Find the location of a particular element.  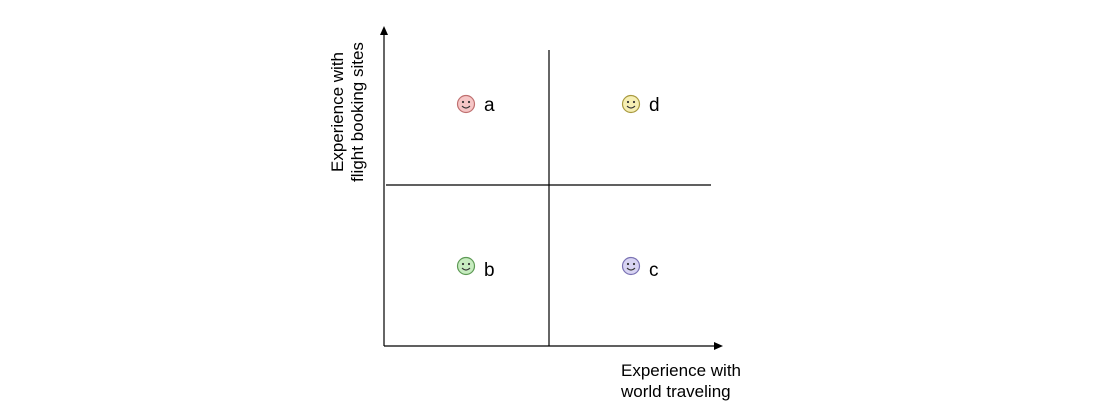

quadrant-label-d: d is located at coordinates (654, 105).